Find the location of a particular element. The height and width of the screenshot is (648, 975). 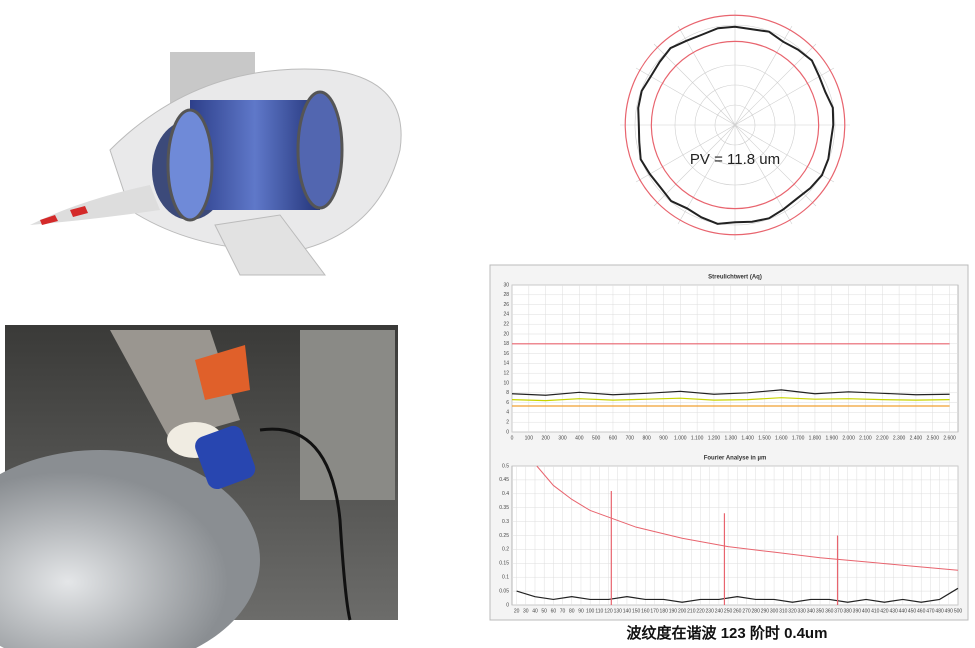

y-tick-label: 22 is located at coordinates (506, 325).